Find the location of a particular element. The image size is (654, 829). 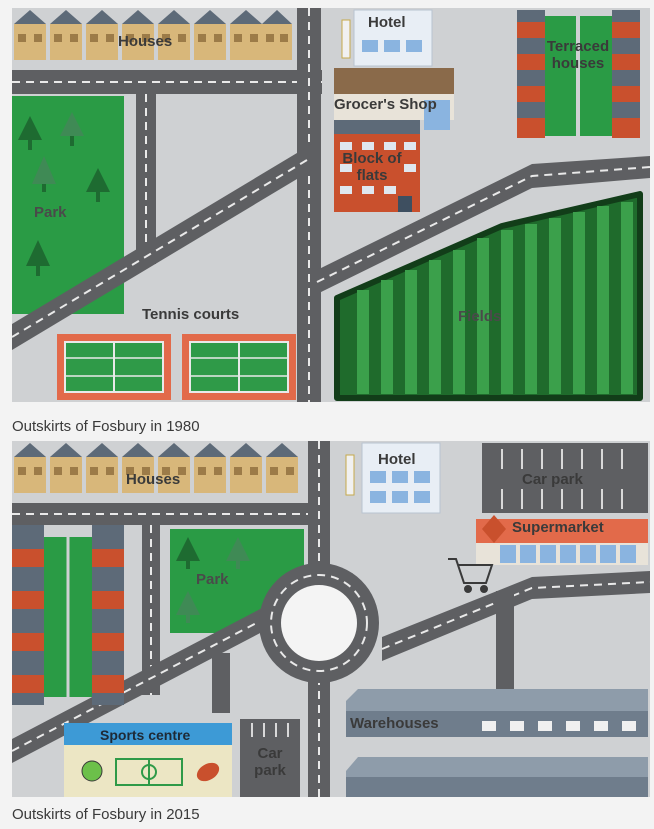

road-diagonal-right-2015 is located at coordinates (516, 616).